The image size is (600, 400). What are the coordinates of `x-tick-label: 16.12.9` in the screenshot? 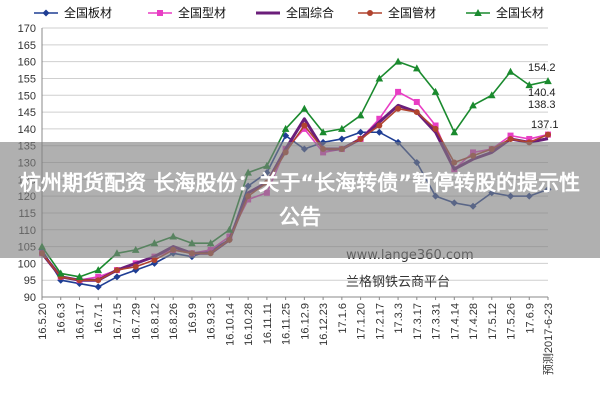 It's located at (305, 321).